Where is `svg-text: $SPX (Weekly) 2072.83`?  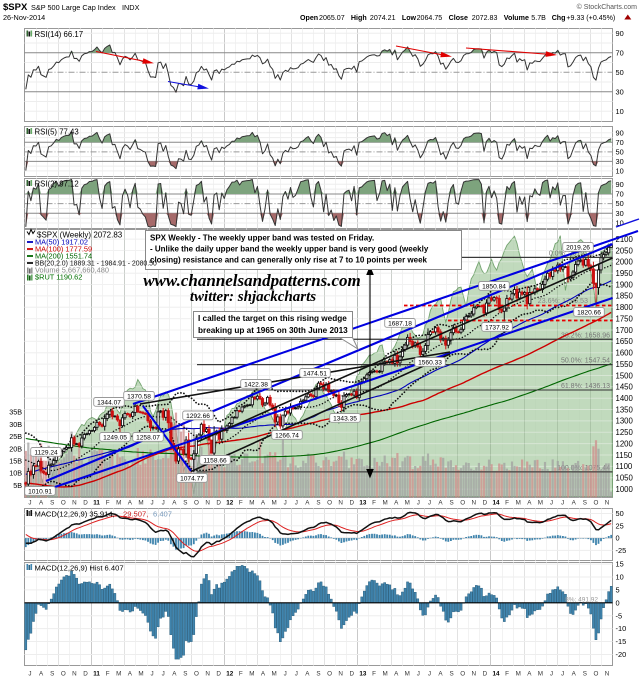
svg-text: $SPX (Weekly) 2072.83 is located at coordinates (80, 235).